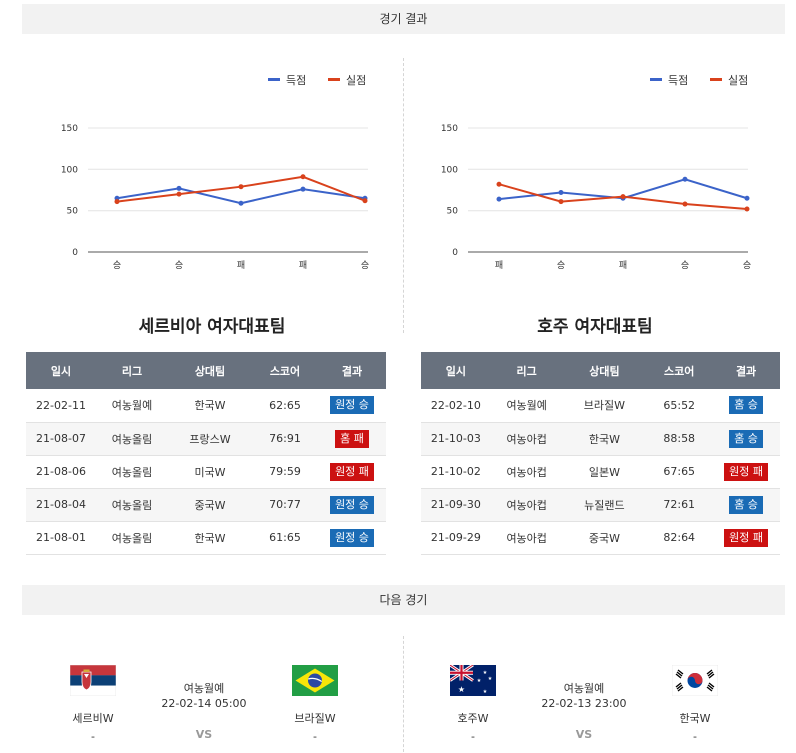  Describe the element at coordinates (315, 680) in the screenshot. I see `brazil-flag-icon` at that location.